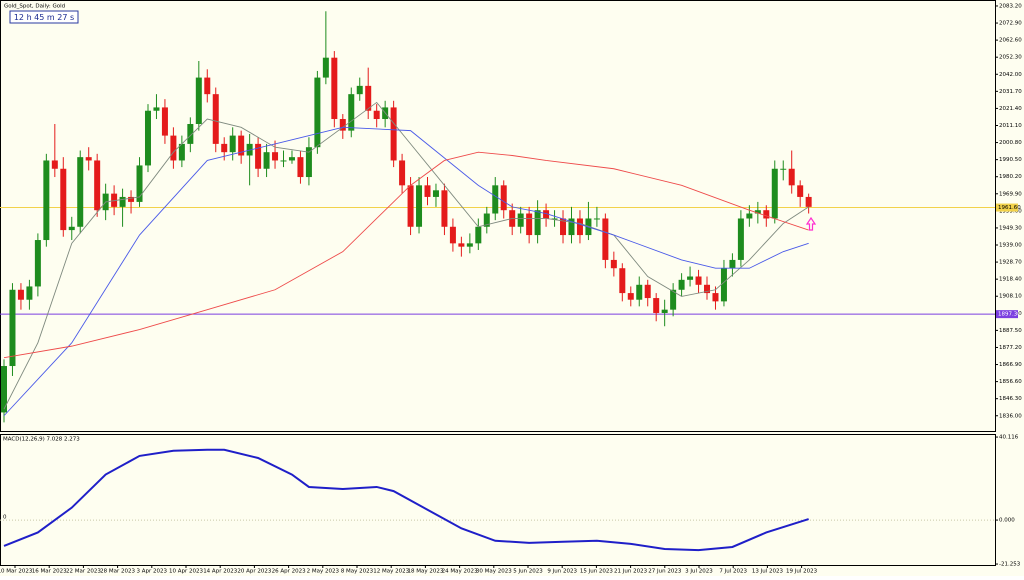 Image resolution: width=1024 pixels, height=580 pixels. What do you see at coordinates (34, 7) in the screenshot?
I see `chart-title: Gold_Spot, Daily: Gold` at bounding box center [34, 7].